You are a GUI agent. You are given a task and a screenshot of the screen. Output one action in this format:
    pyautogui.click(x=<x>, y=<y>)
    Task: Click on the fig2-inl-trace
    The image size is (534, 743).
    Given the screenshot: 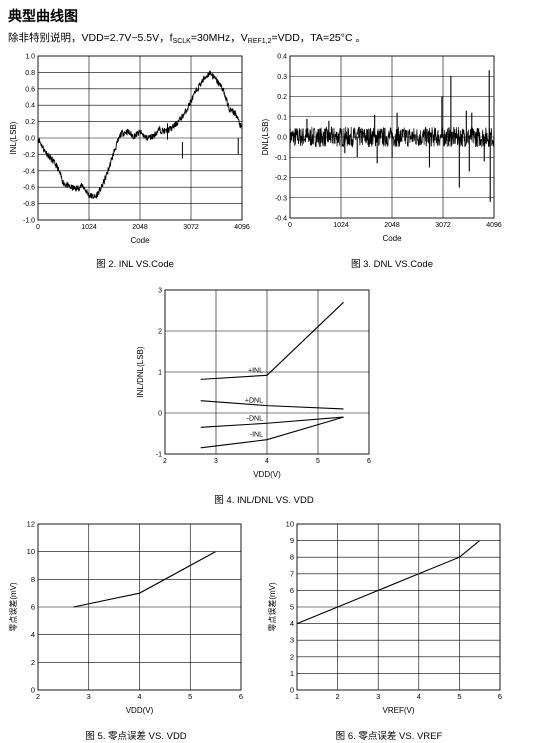 What is the action you would take?
    pyautogui.click(x=140, y=134)
    